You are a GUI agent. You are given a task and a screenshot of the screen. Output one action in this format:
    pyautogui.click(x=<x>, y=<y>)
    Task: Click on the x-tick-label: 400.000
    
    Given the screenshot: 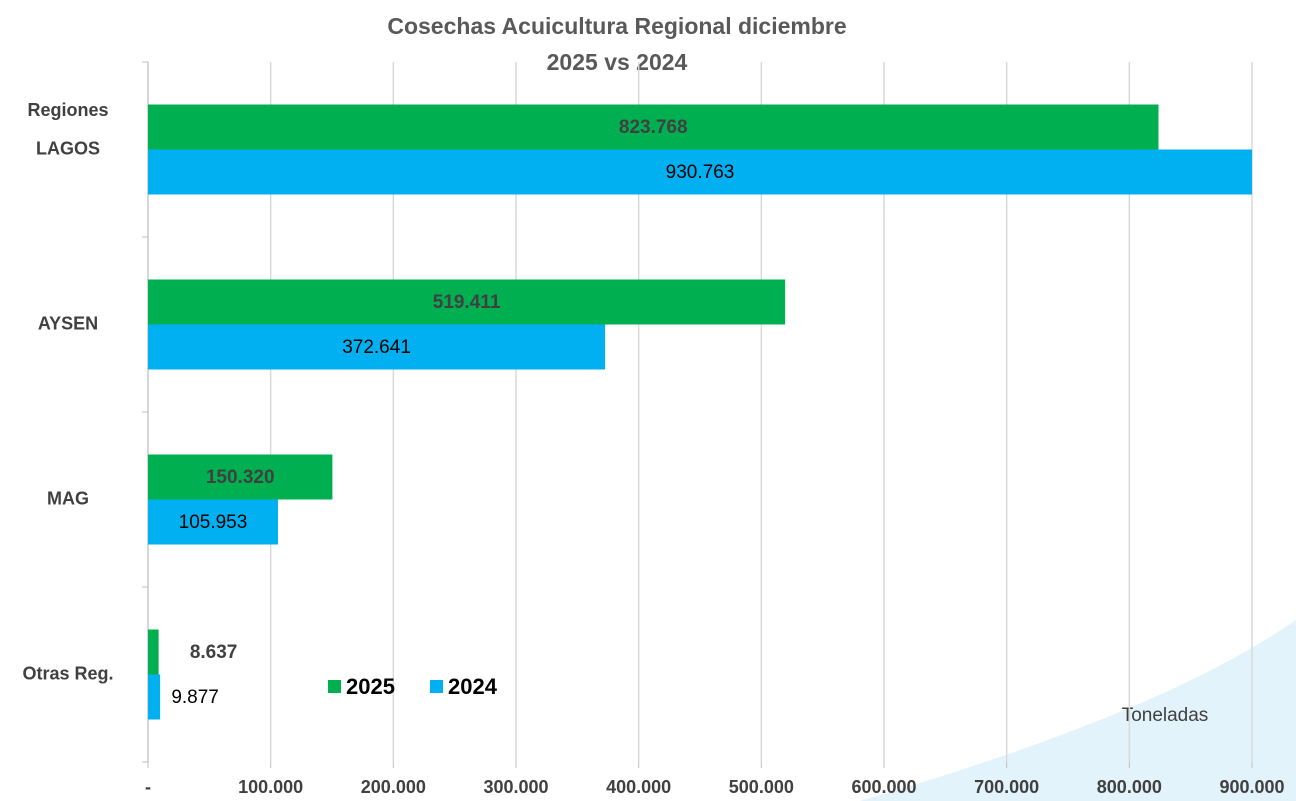 What is the action you would take?
    pyautogui.click(x=638, y=787)
    